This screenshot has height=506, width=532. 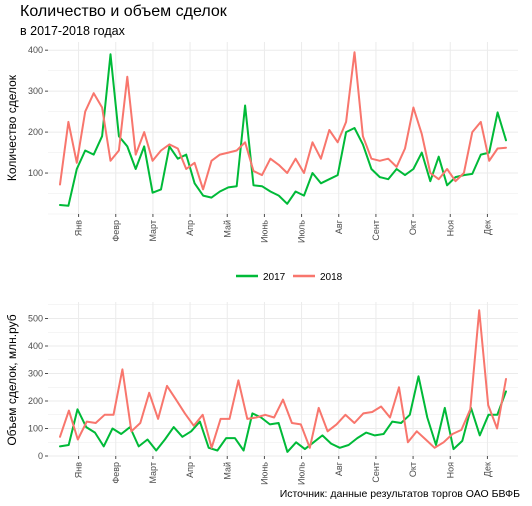 I want to click on panel-deal-volume-y-ticks: 0 100 200 300 400 500, so click(x=38, y=387).